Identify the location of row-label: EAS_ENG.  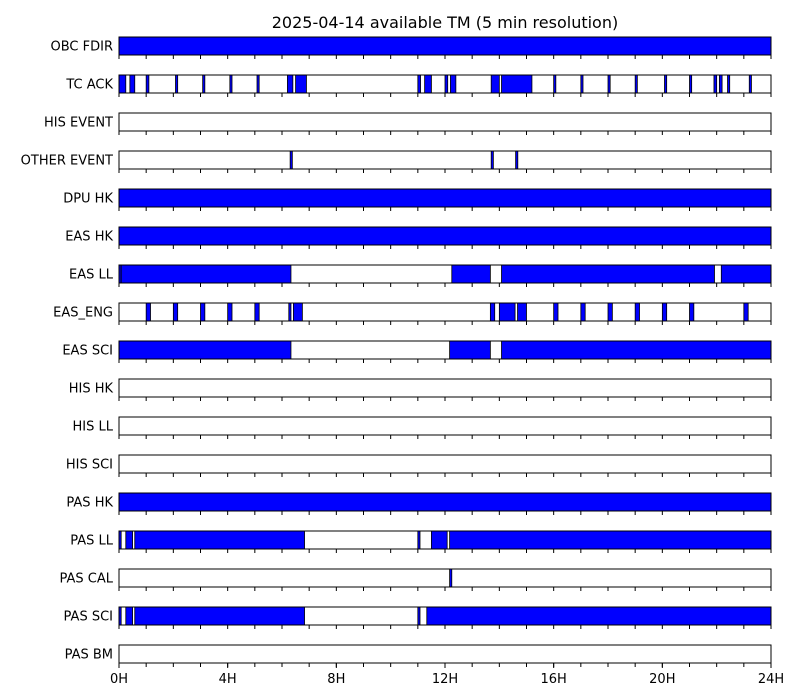
(83, 313).